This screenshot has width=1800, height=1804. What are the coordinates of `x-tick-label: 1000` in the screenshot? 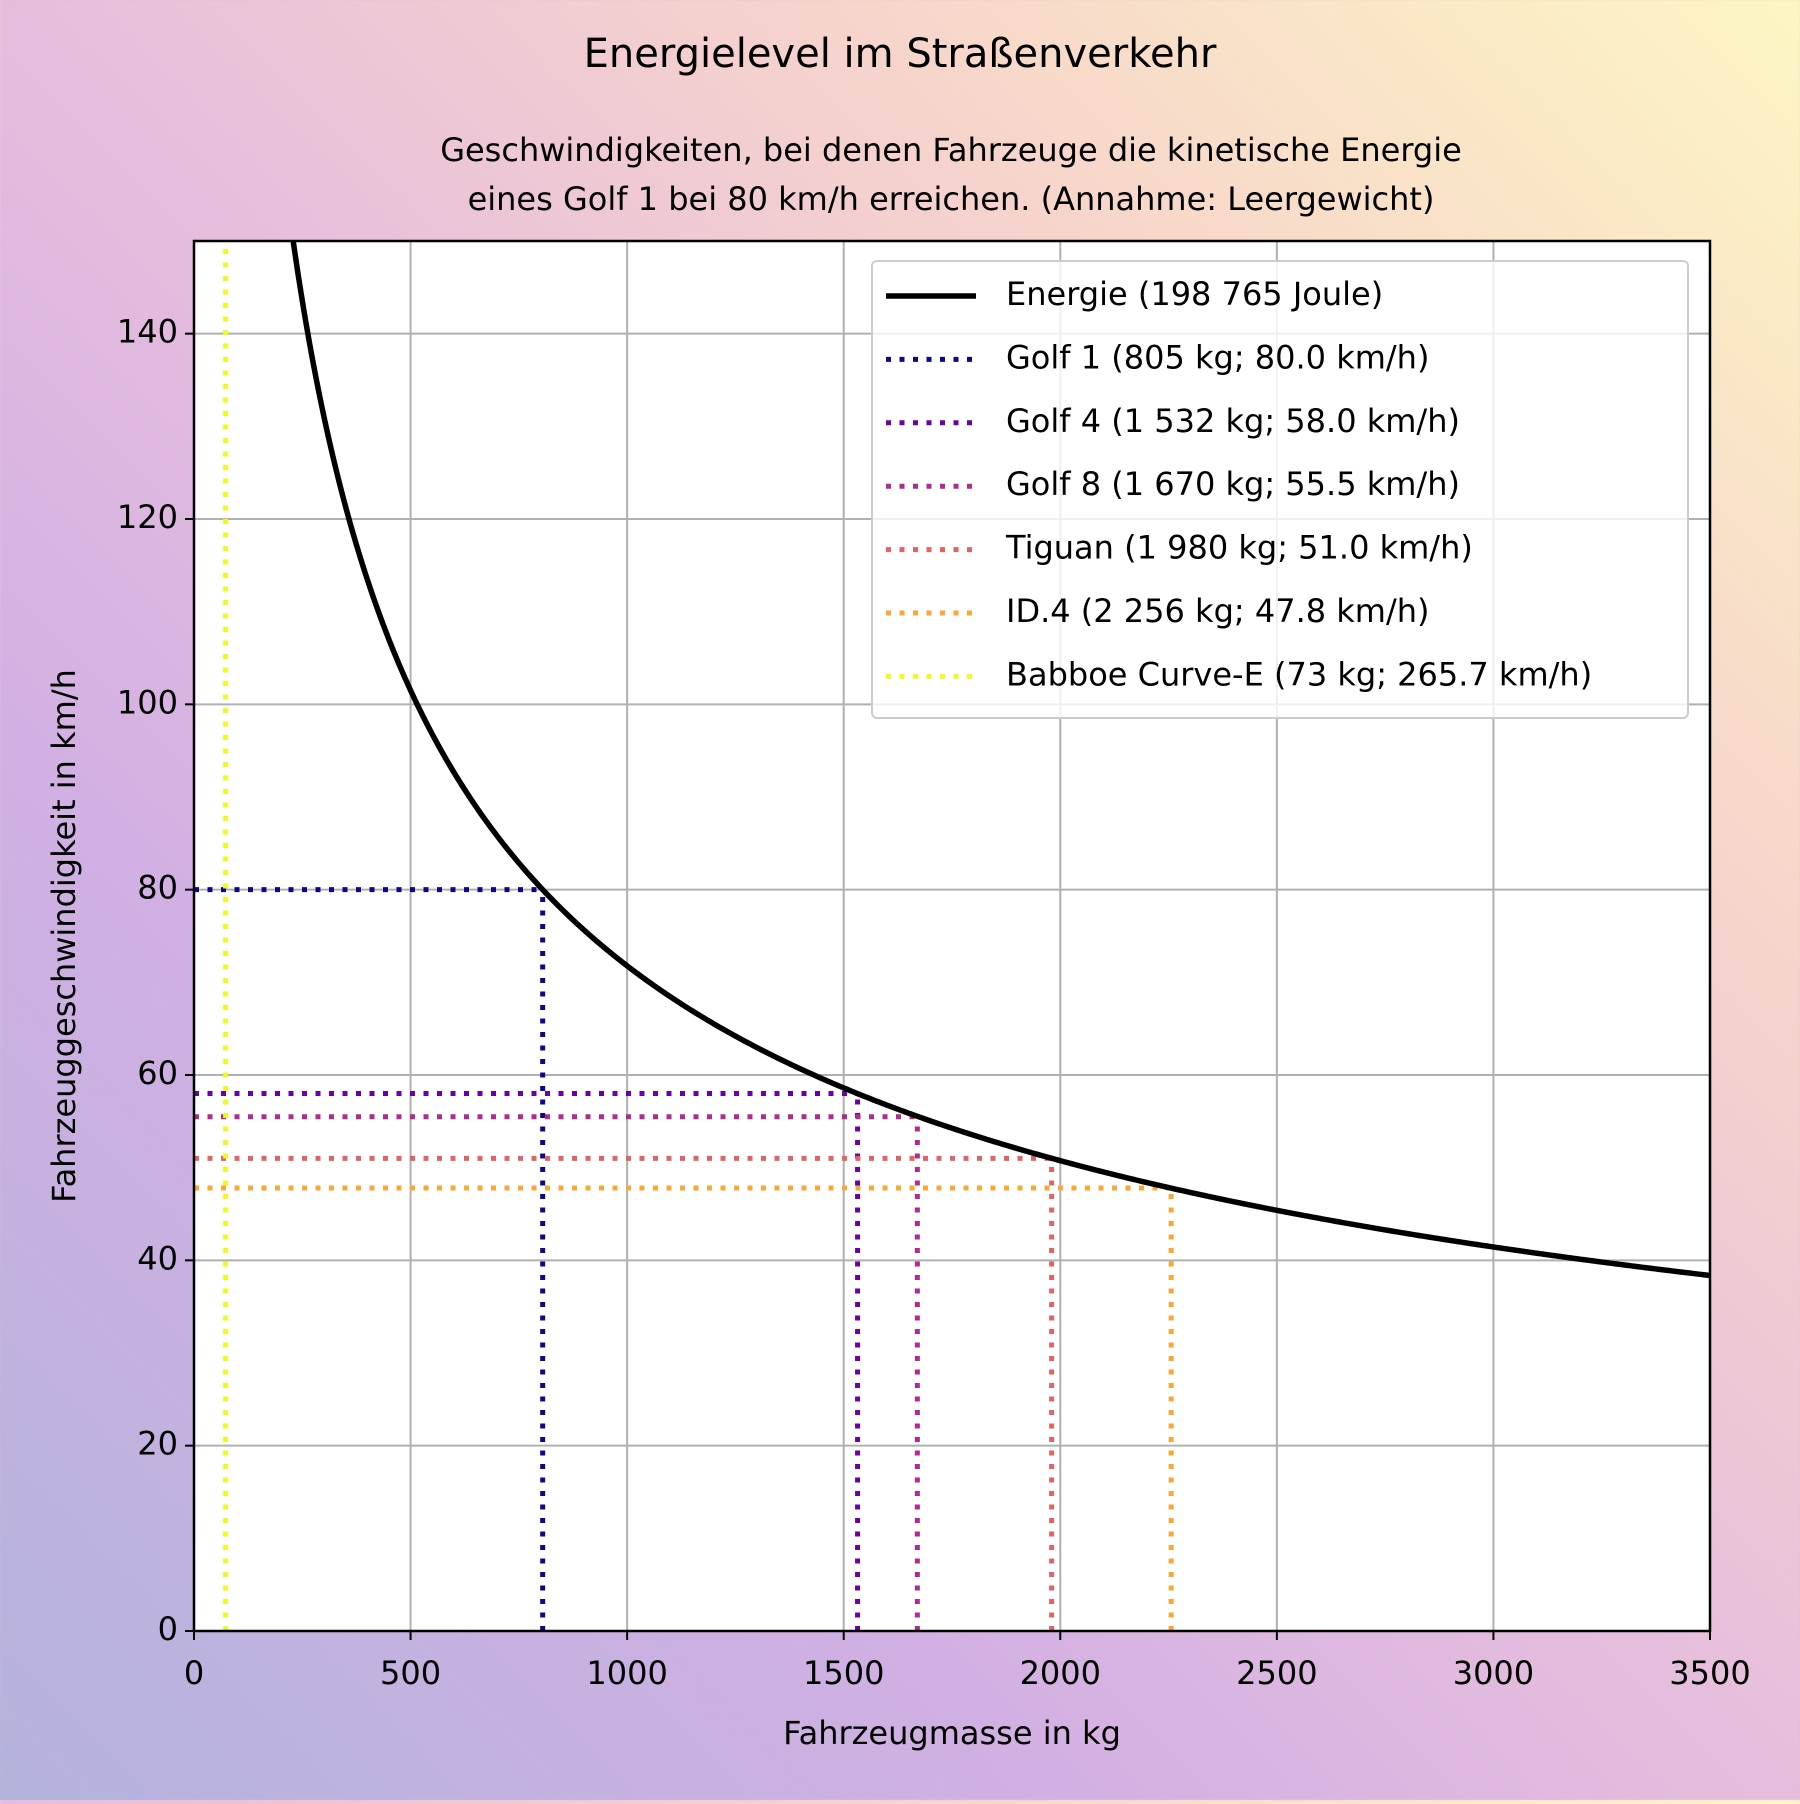 It's located at (626, 1673).